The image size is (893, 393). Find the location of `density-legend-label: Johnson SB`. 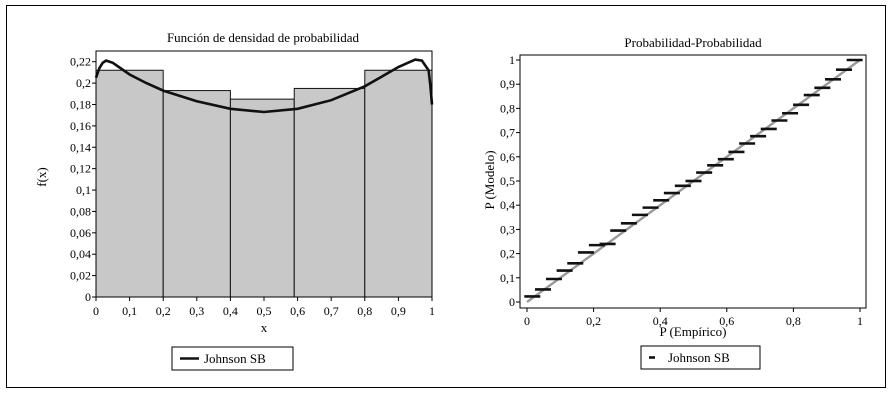

density-legend-label: Johnson SB is located at coordinates (235, 358).